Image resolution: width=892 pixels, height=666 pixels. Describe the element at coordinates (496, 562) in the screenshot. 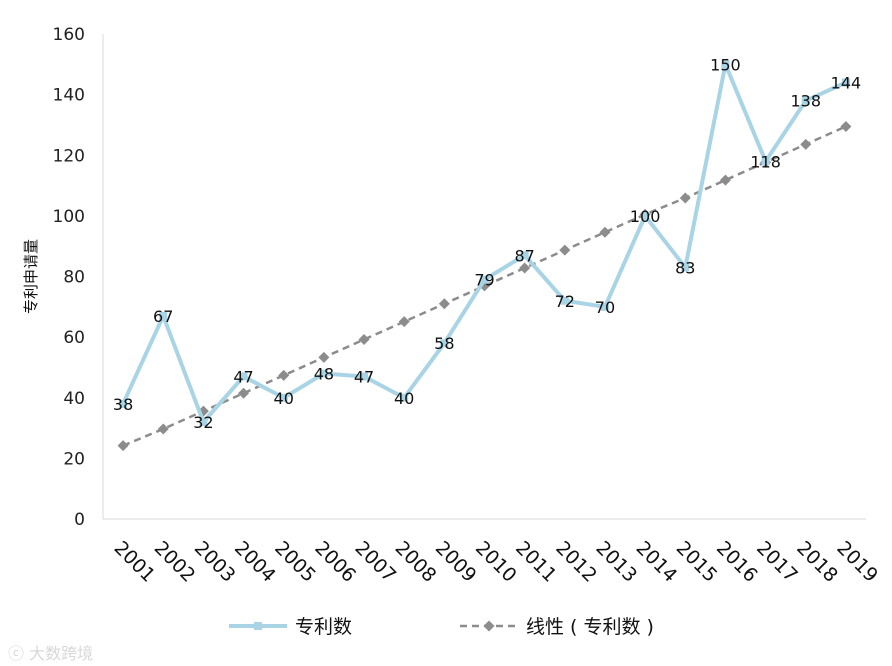

I see `x-tick-label: 2010` at that location.